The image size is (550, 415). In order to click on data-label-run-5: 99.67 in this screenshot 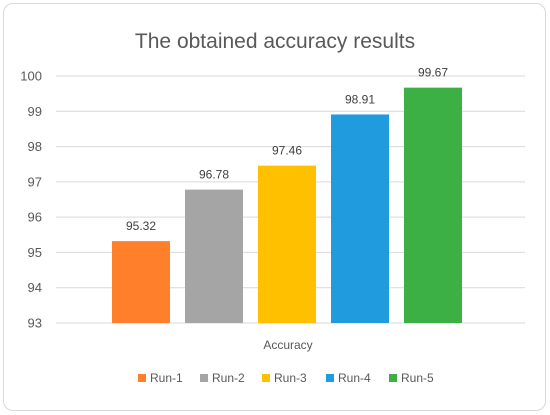, I will do `click(433, 73)`.